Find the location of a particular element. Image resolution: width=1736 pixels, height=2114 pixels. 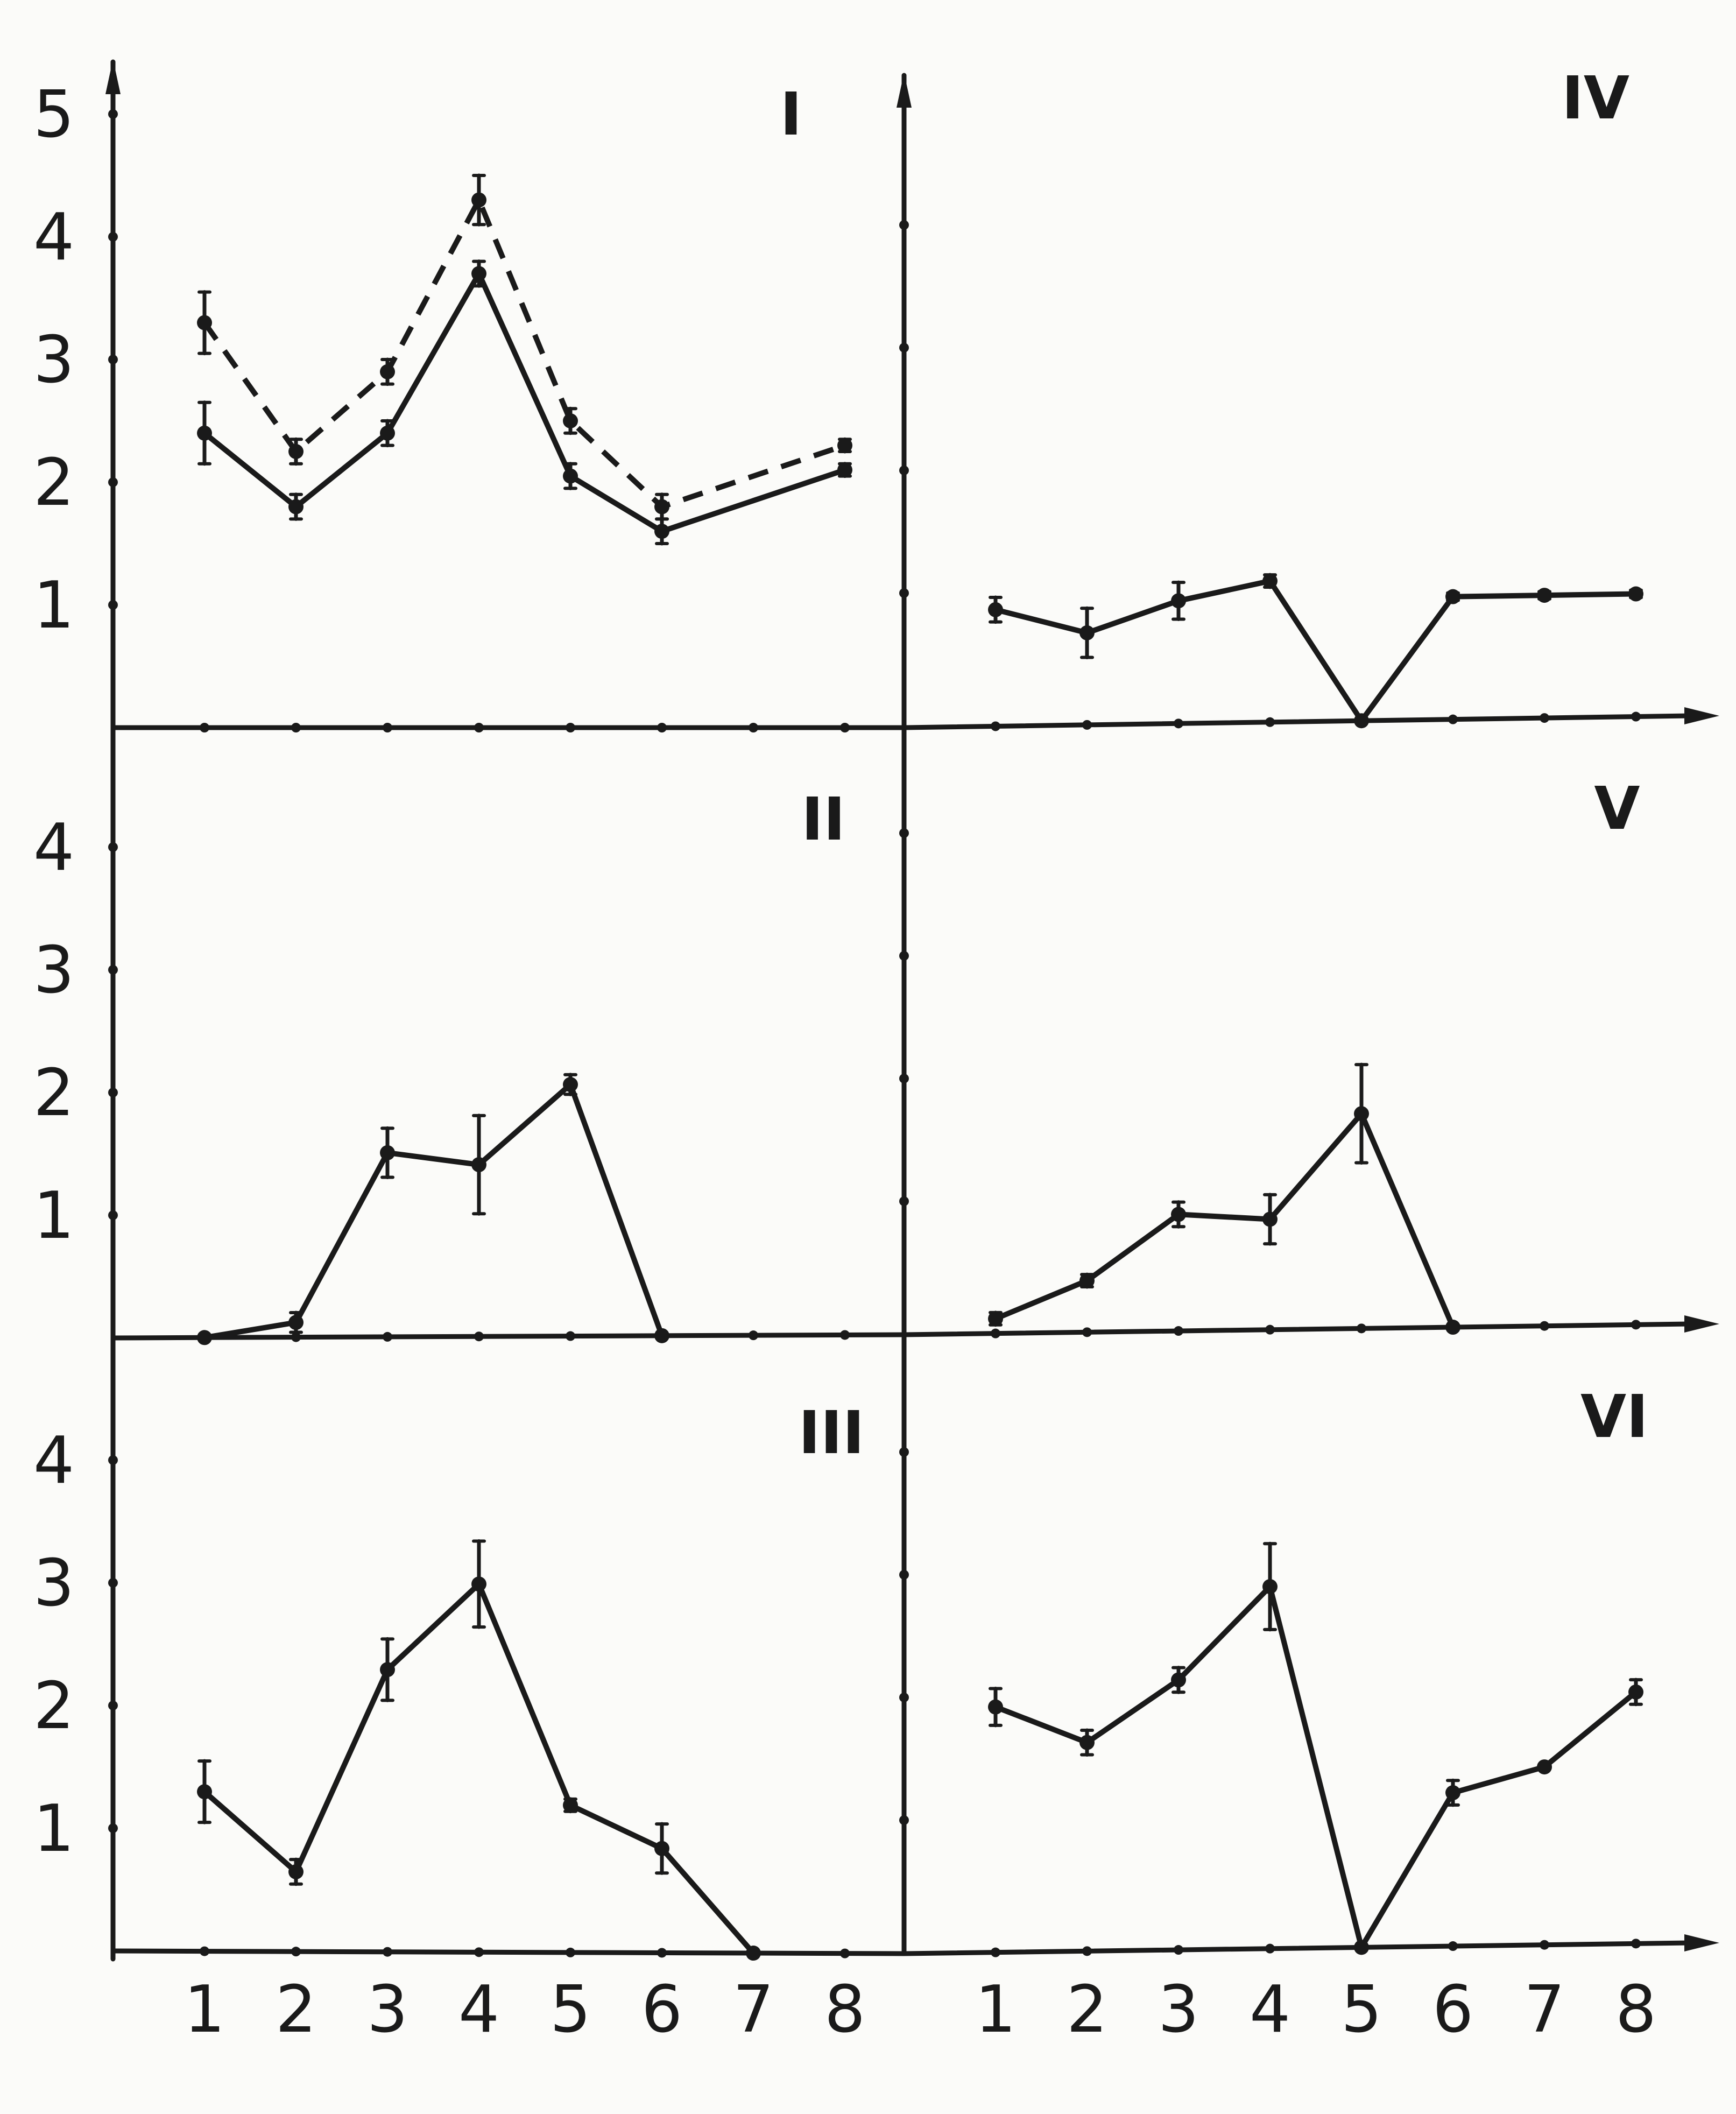

x-tick-label-R-1: 1 is located at coordinates (995, 2009).